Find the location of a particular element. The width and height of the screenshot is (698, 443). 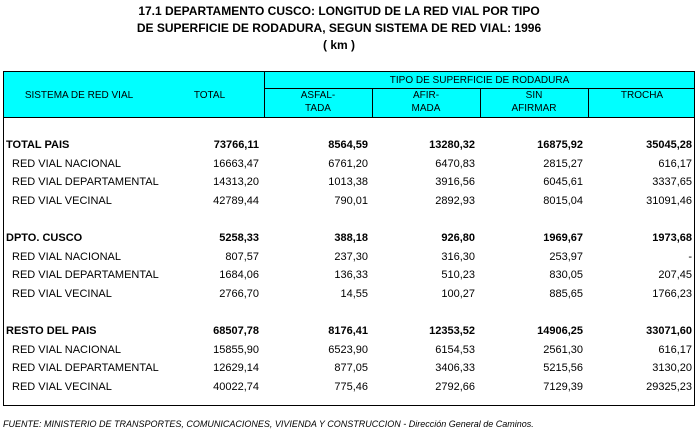

cell: 73766,11 is located at coordinates (236, 145).